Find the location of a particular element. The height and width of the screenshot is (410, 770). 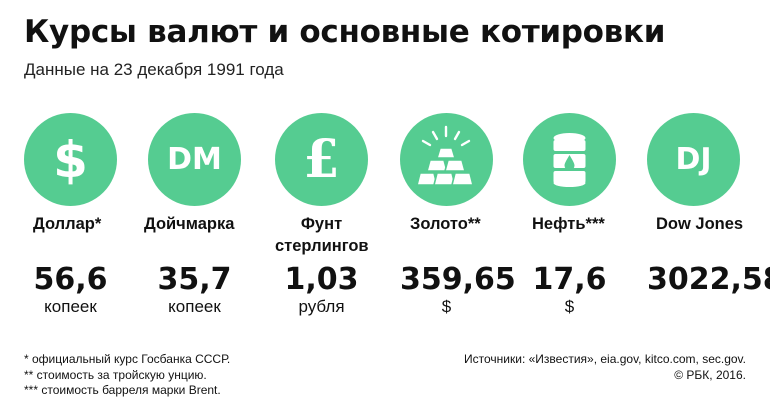

quote-unit-oil: $ is located at coordinates (569, 306).